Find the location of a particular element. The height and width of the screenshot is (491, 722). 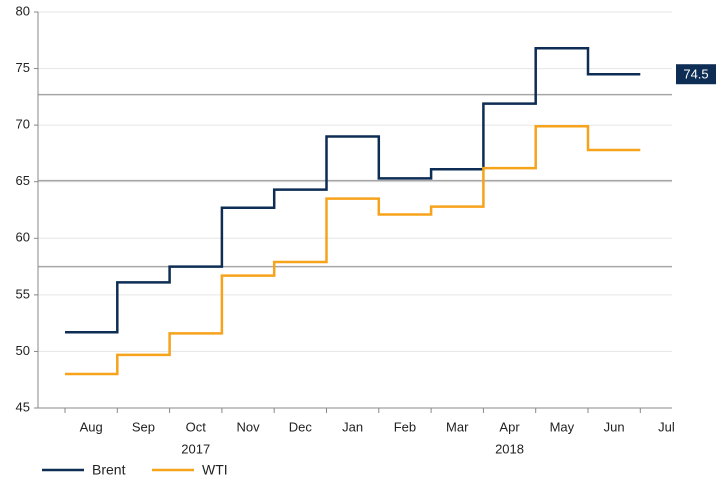

y-tick-label: 45 is located at coordinates (23, 406).